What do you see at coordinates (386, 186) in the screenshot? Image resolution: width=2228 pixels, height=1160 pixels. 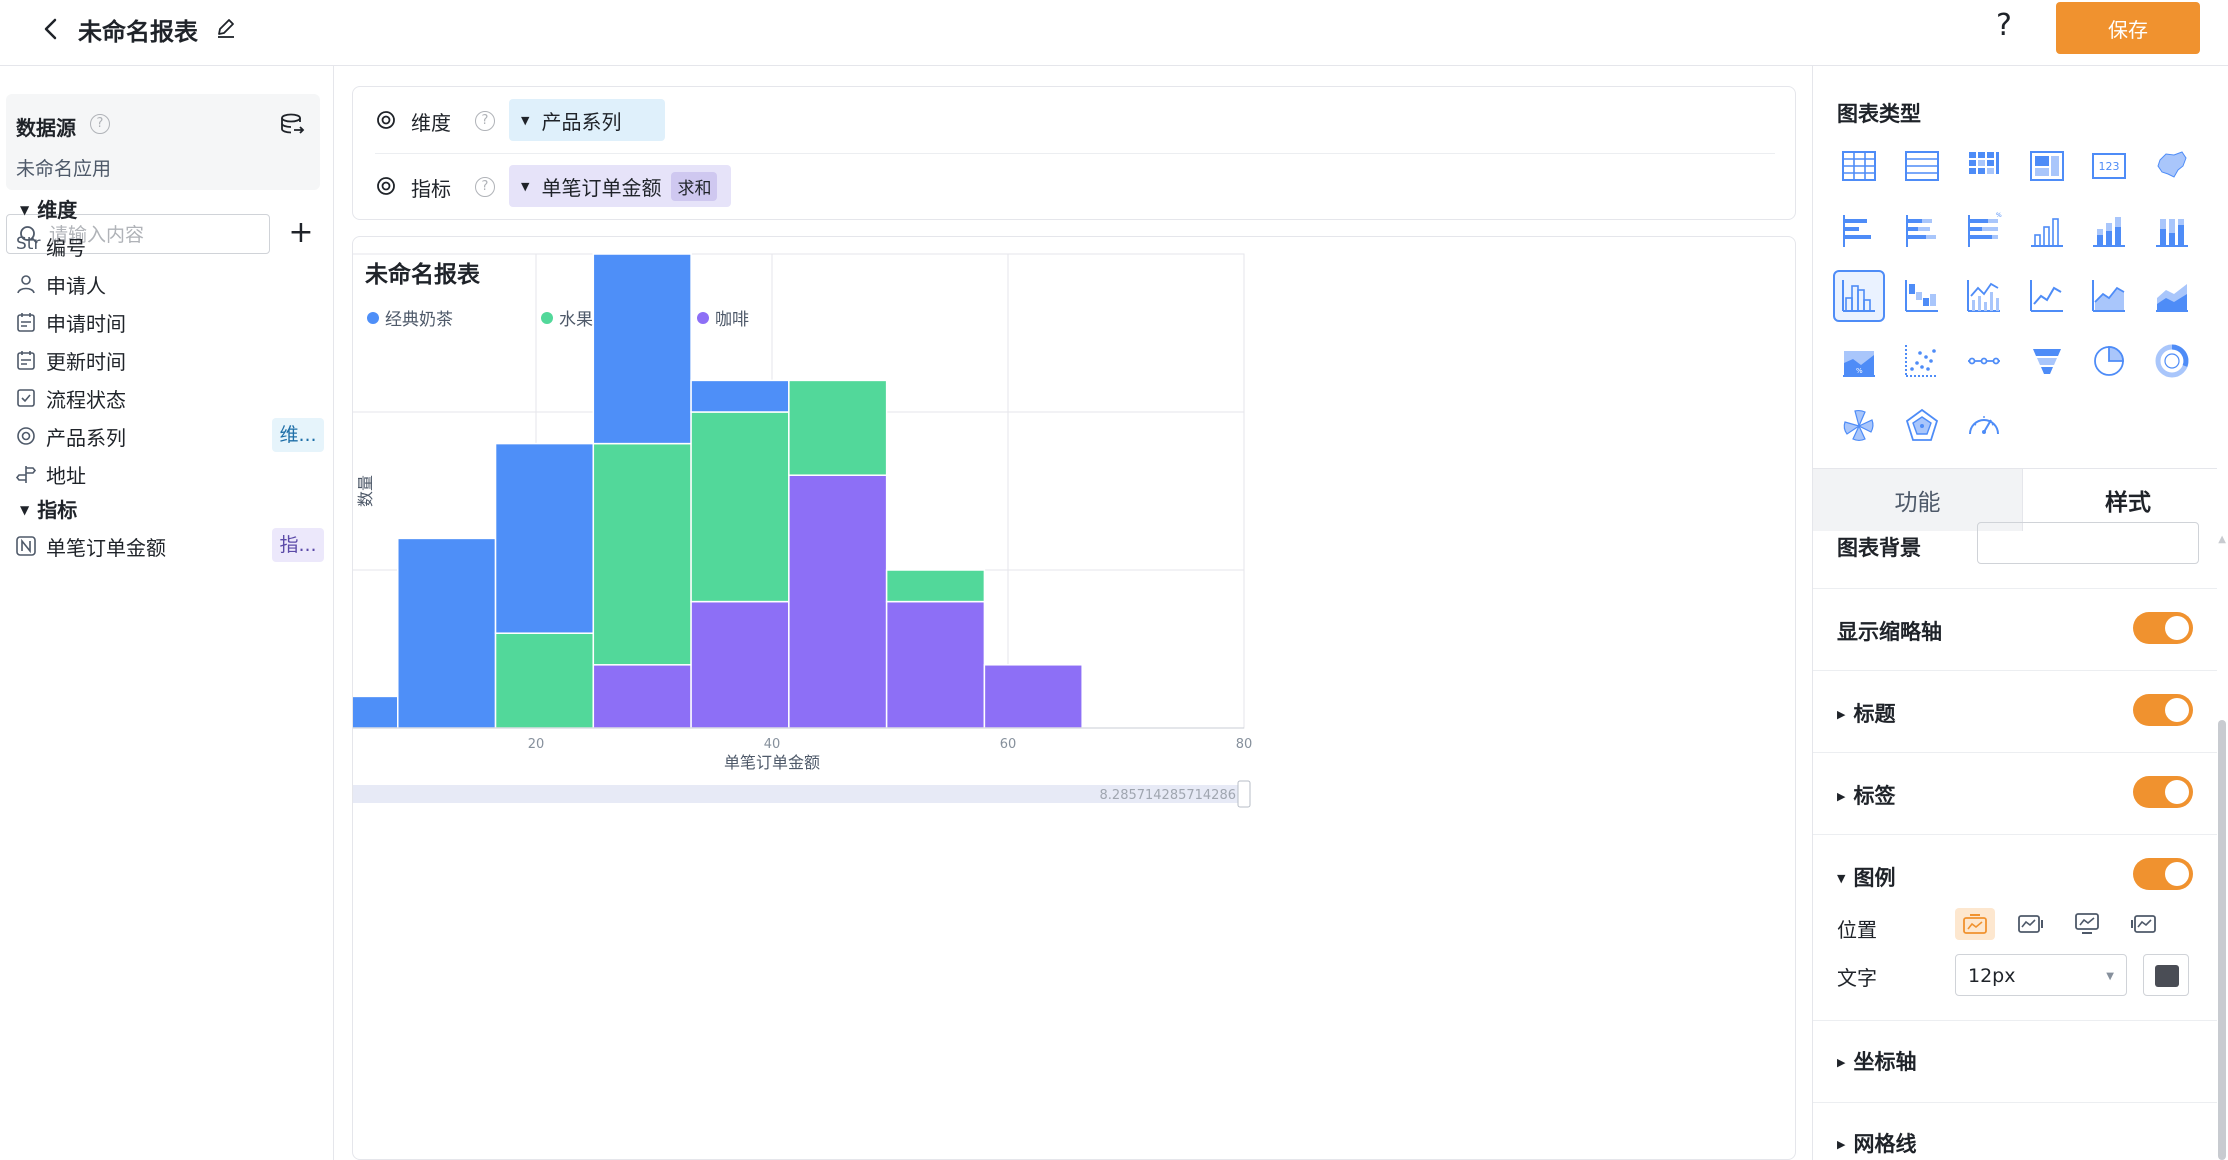 I see `metric-target-icon` at bounding box center [386, 186].